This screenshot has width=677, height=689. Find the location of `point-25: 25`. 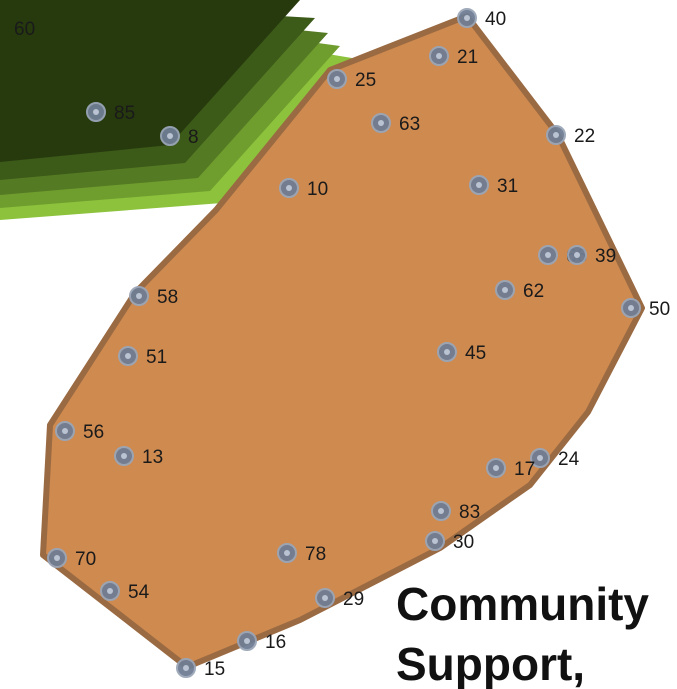

point-25: 25 is located at coordinates (351, 80).